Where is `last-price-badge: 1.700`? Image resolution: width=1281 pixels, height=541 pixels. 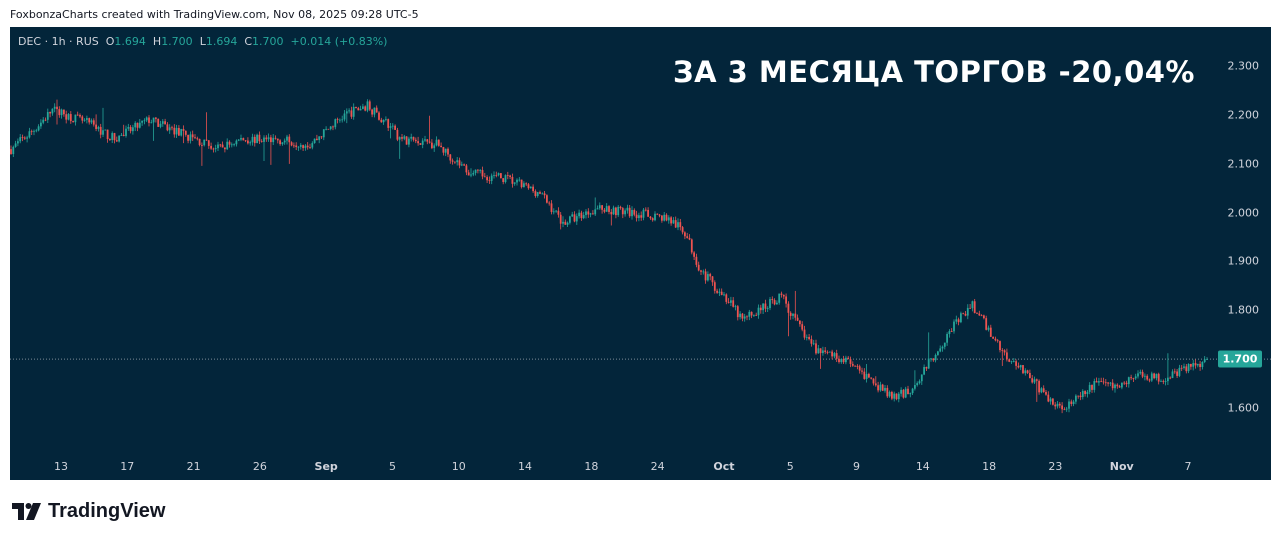 last-price-badge: 1.700 is located at coordinates (1240, 359).